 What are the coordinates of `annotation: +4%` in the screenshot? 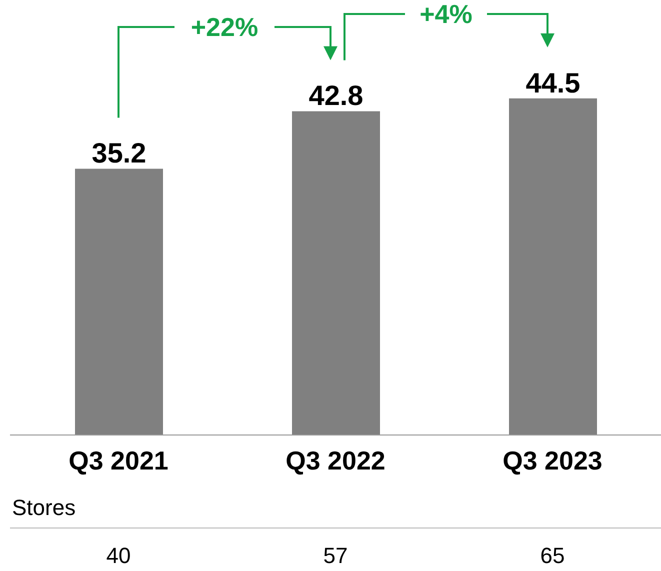 It's located at (446, 14).